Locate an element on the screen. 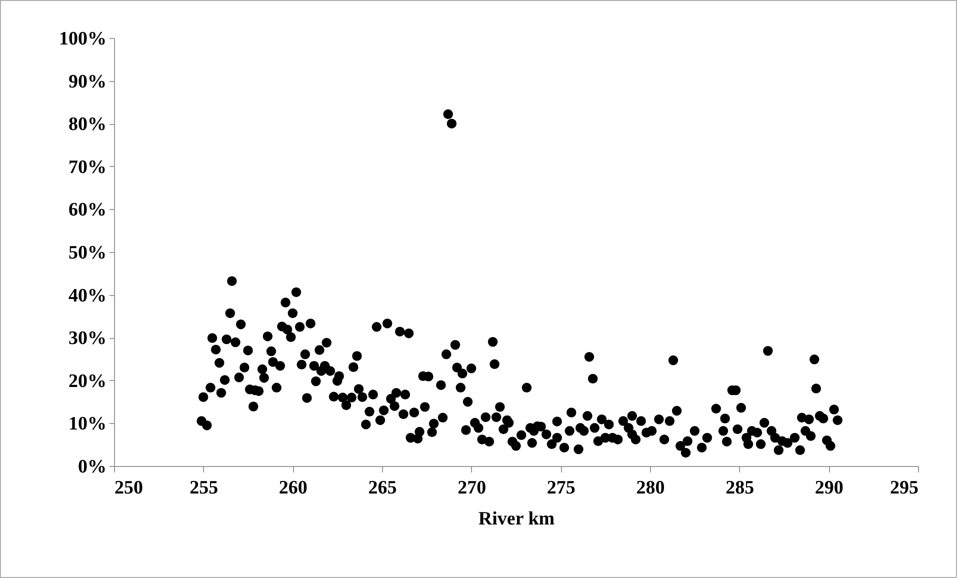 The height and width of the screenshot is (578, 957). x-tick-label: 285 is located at coordinates (740, 488).